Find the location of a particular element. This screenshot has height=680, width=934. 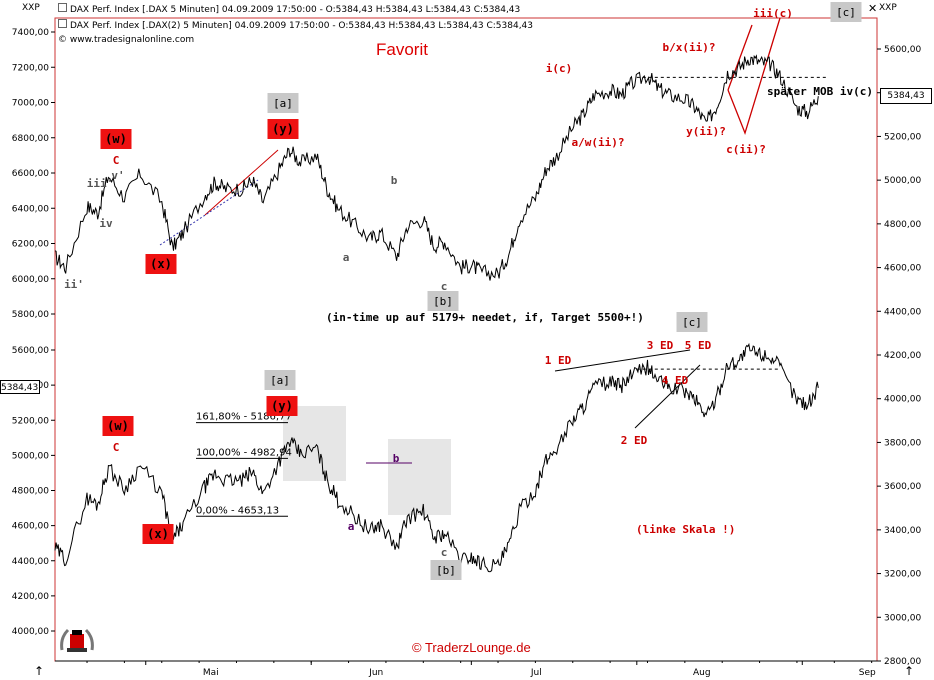

logo-icon is located at coordinates (77, 641).